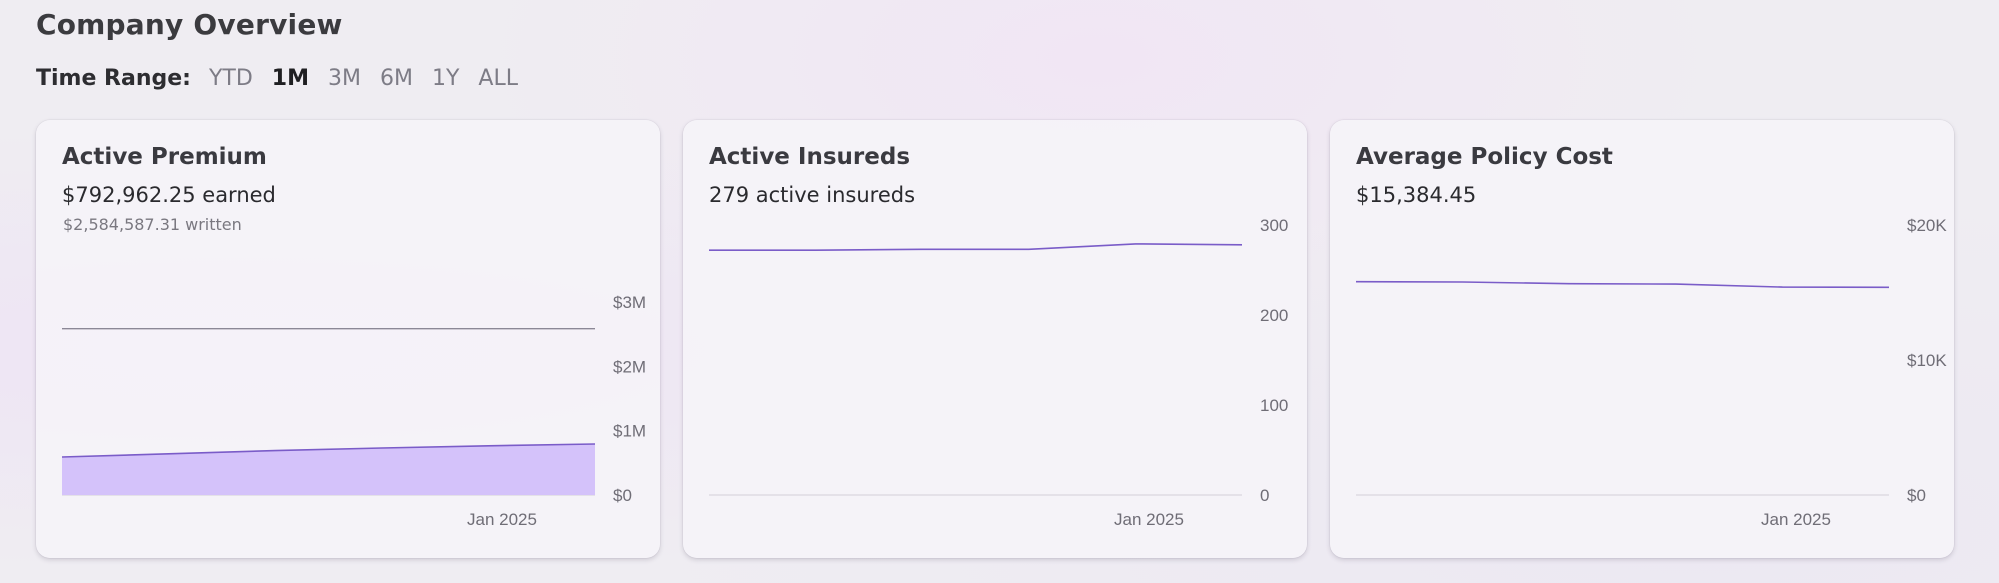  Describe the element at coordinates (1416, 195) in the screenshot. I see `average-policy-cost-value: $15,384.45` at that location.